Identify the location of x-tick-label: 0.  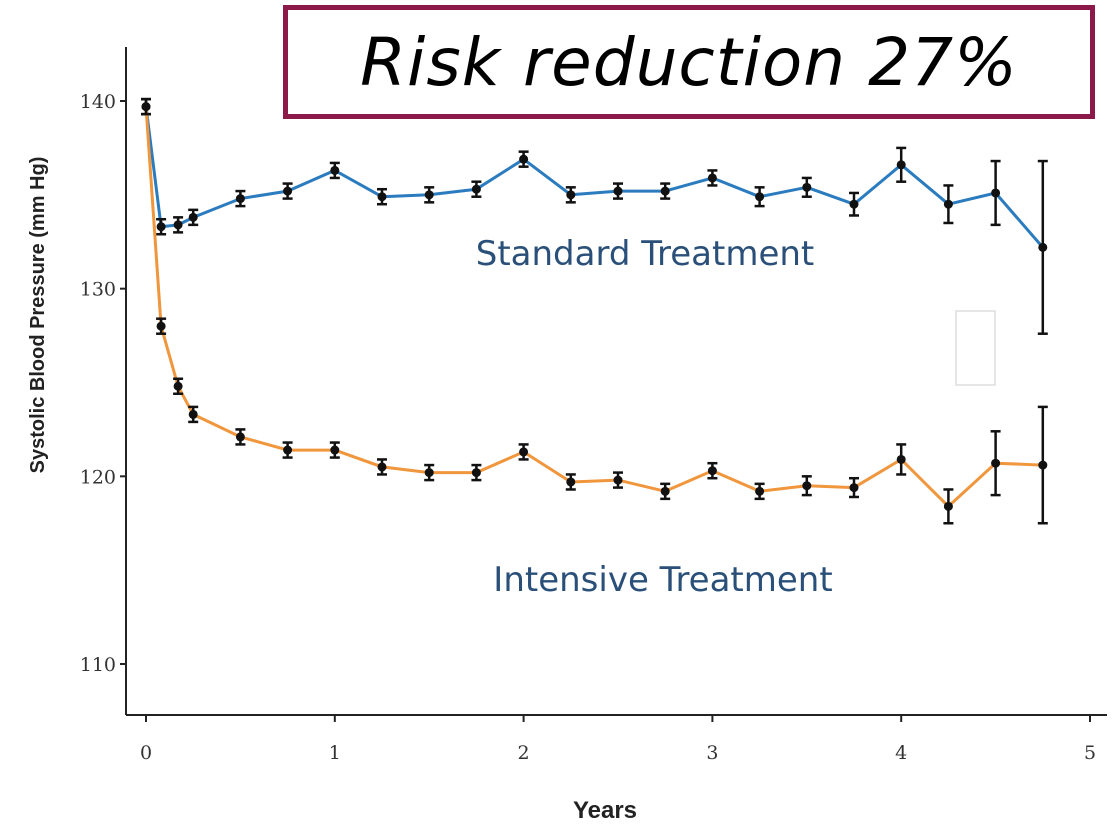
(146, 753).